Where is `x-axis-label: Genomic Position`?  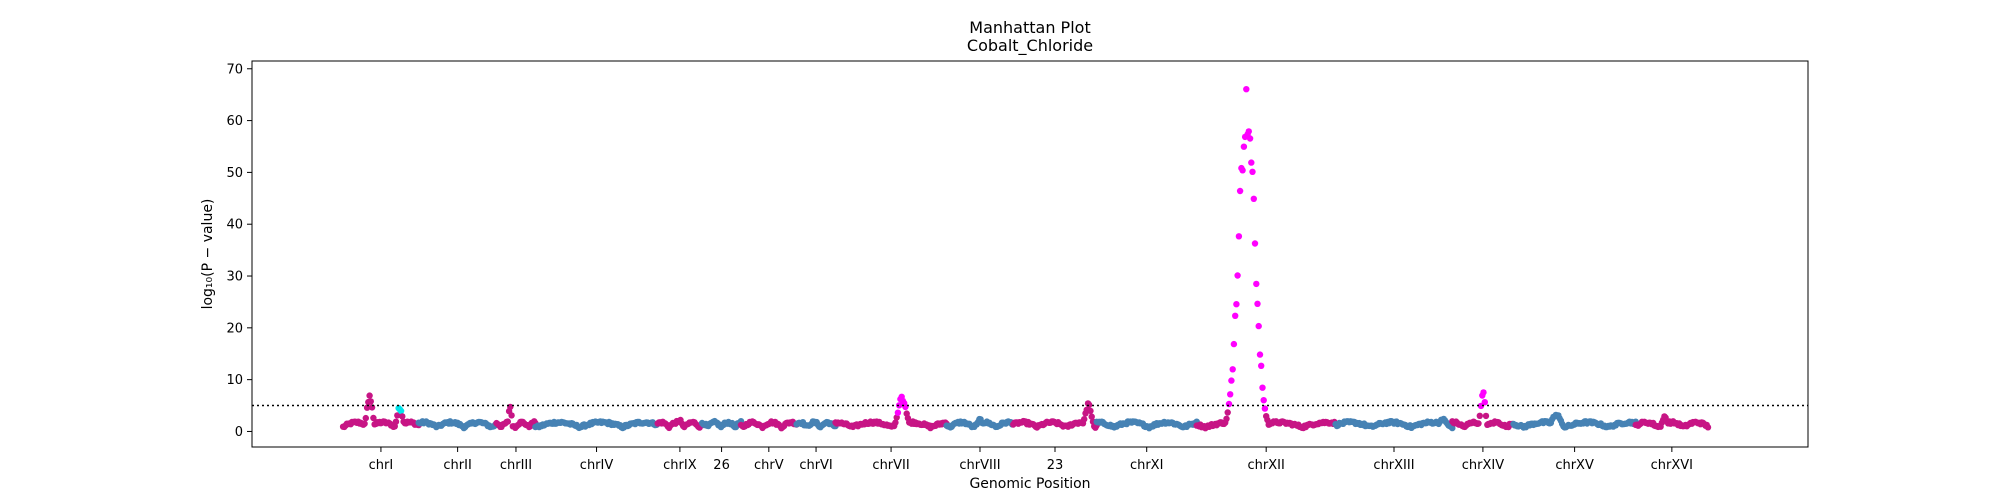 x-axis-label: Genomic Position is located at coordinates (1029, 484).